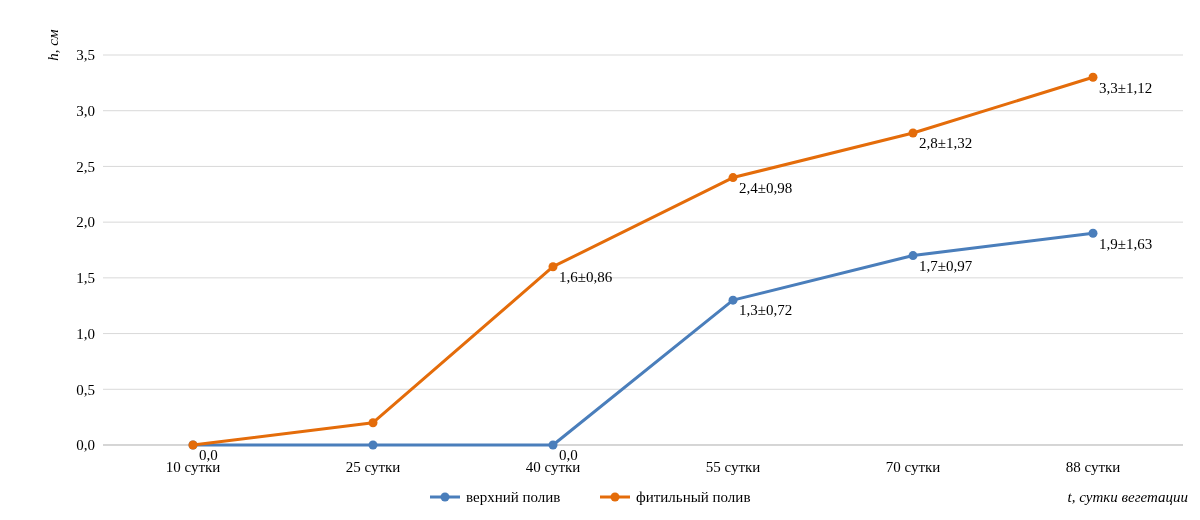 The image size is (1200, 520). Describe the element at coordinates (85, 55) in the screenshot. I see `y-tick-label: 3,5` at that location.